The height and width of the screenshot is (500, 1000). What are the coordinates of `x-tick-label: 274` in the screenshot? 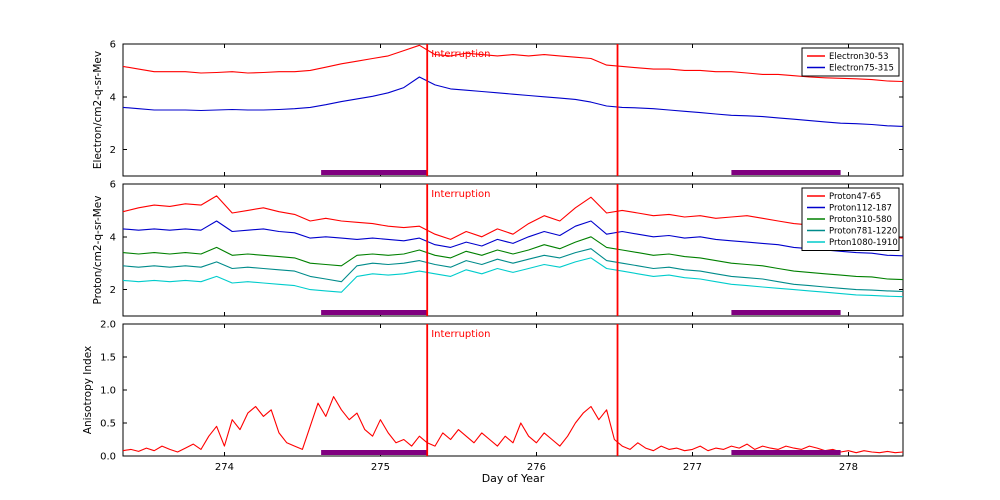 It's located at (224, 467).